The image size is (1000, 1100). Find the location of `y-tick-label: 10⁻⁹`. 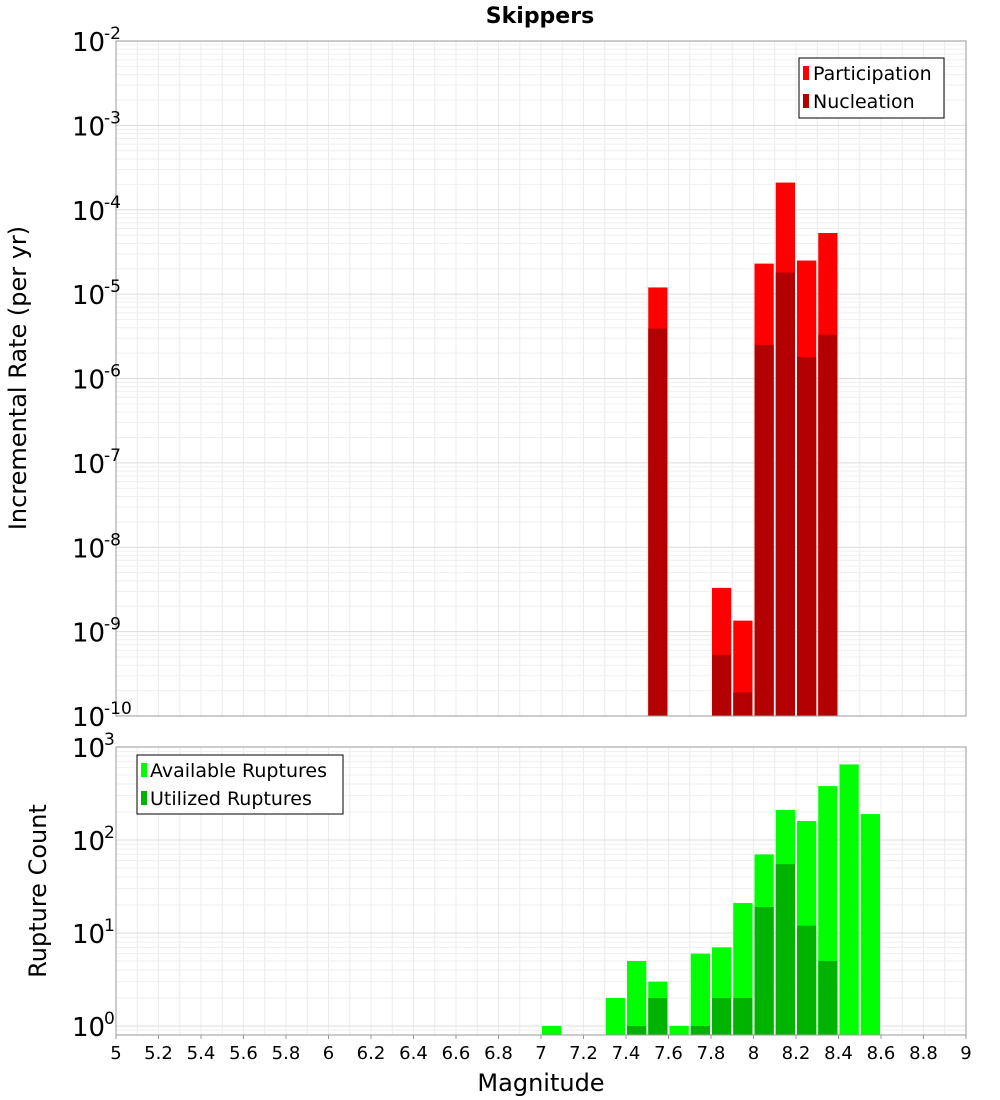

y-tick-label: 10⁻⁹ is located at coordinates (96, 632).